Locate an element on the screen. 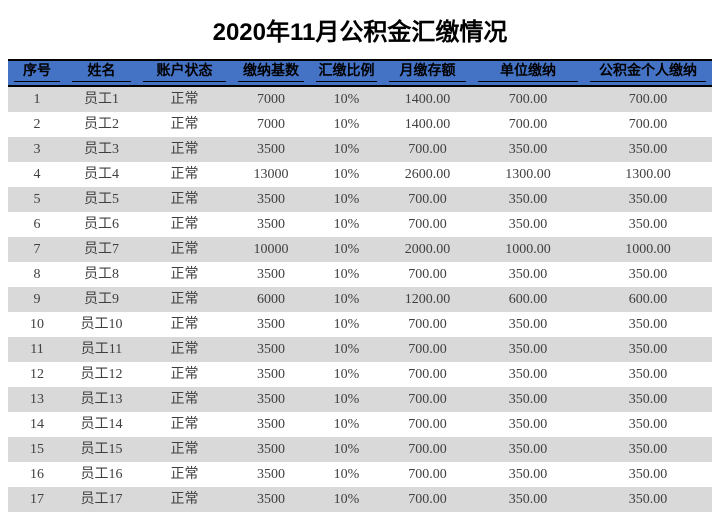  column-header-label: 缴纳基数 is located at coordinates (271, 73).